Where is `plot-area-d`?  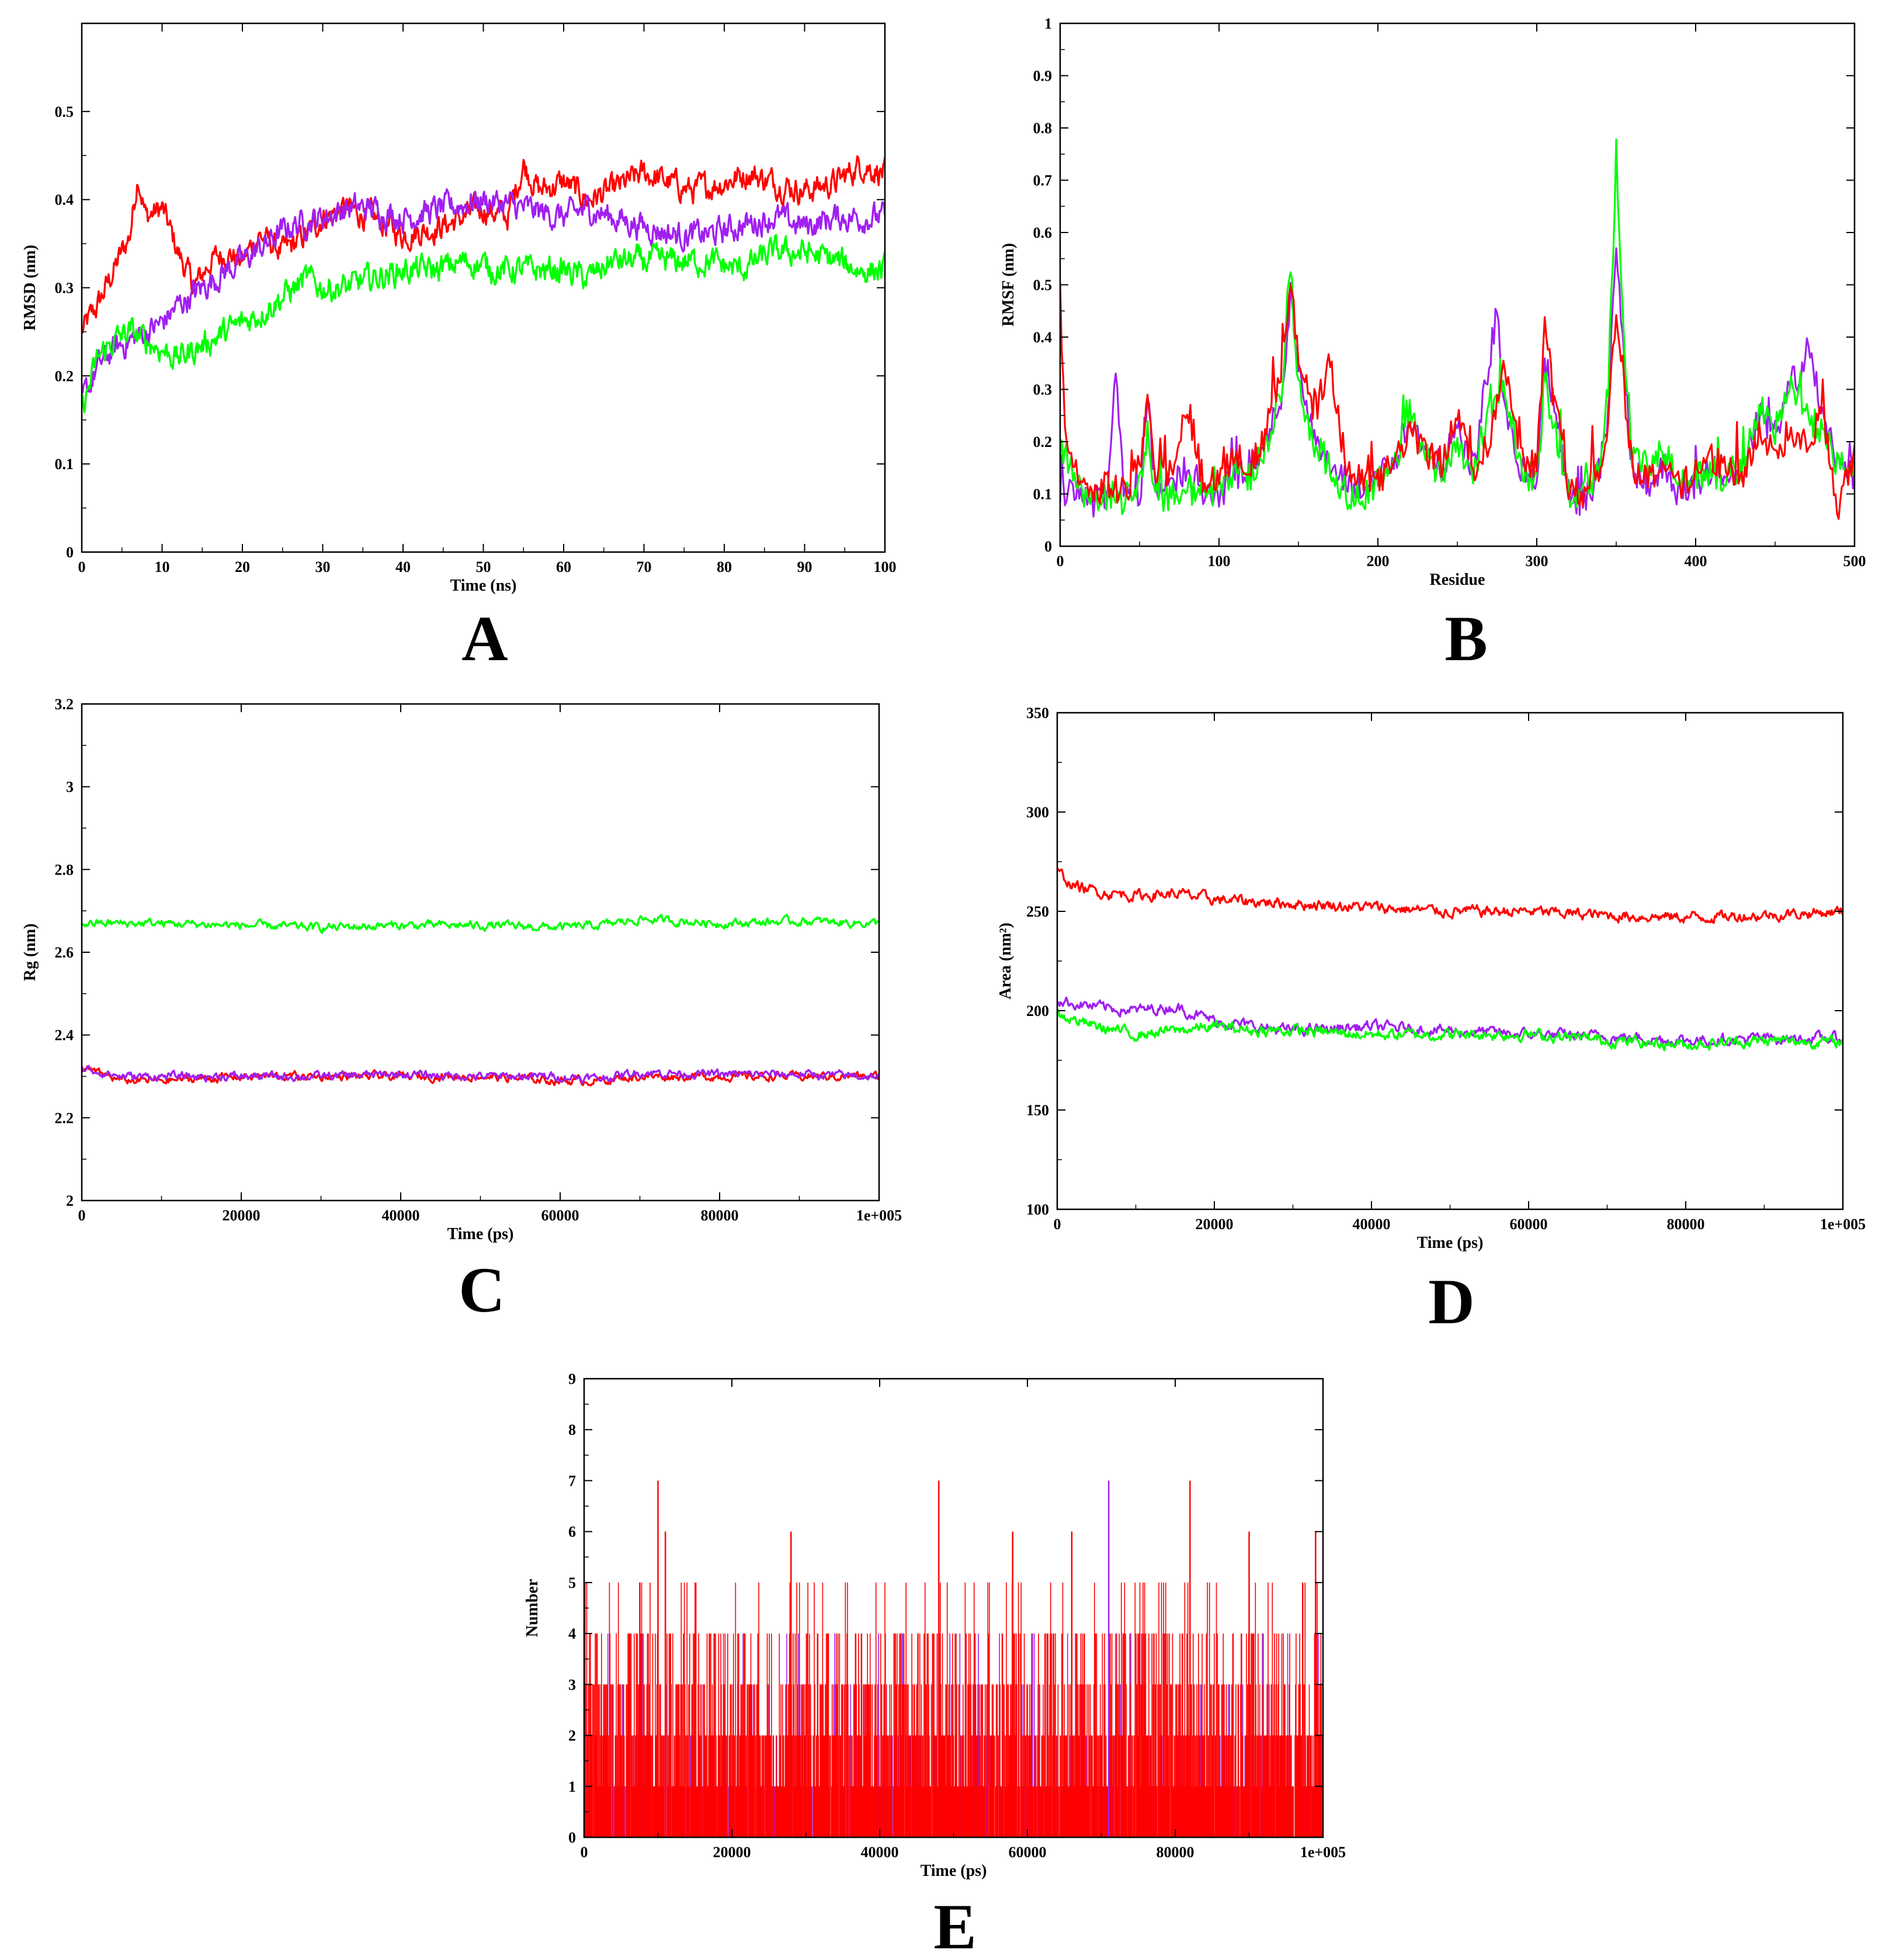 plot-area-d is located at coordinates (1450, 960).